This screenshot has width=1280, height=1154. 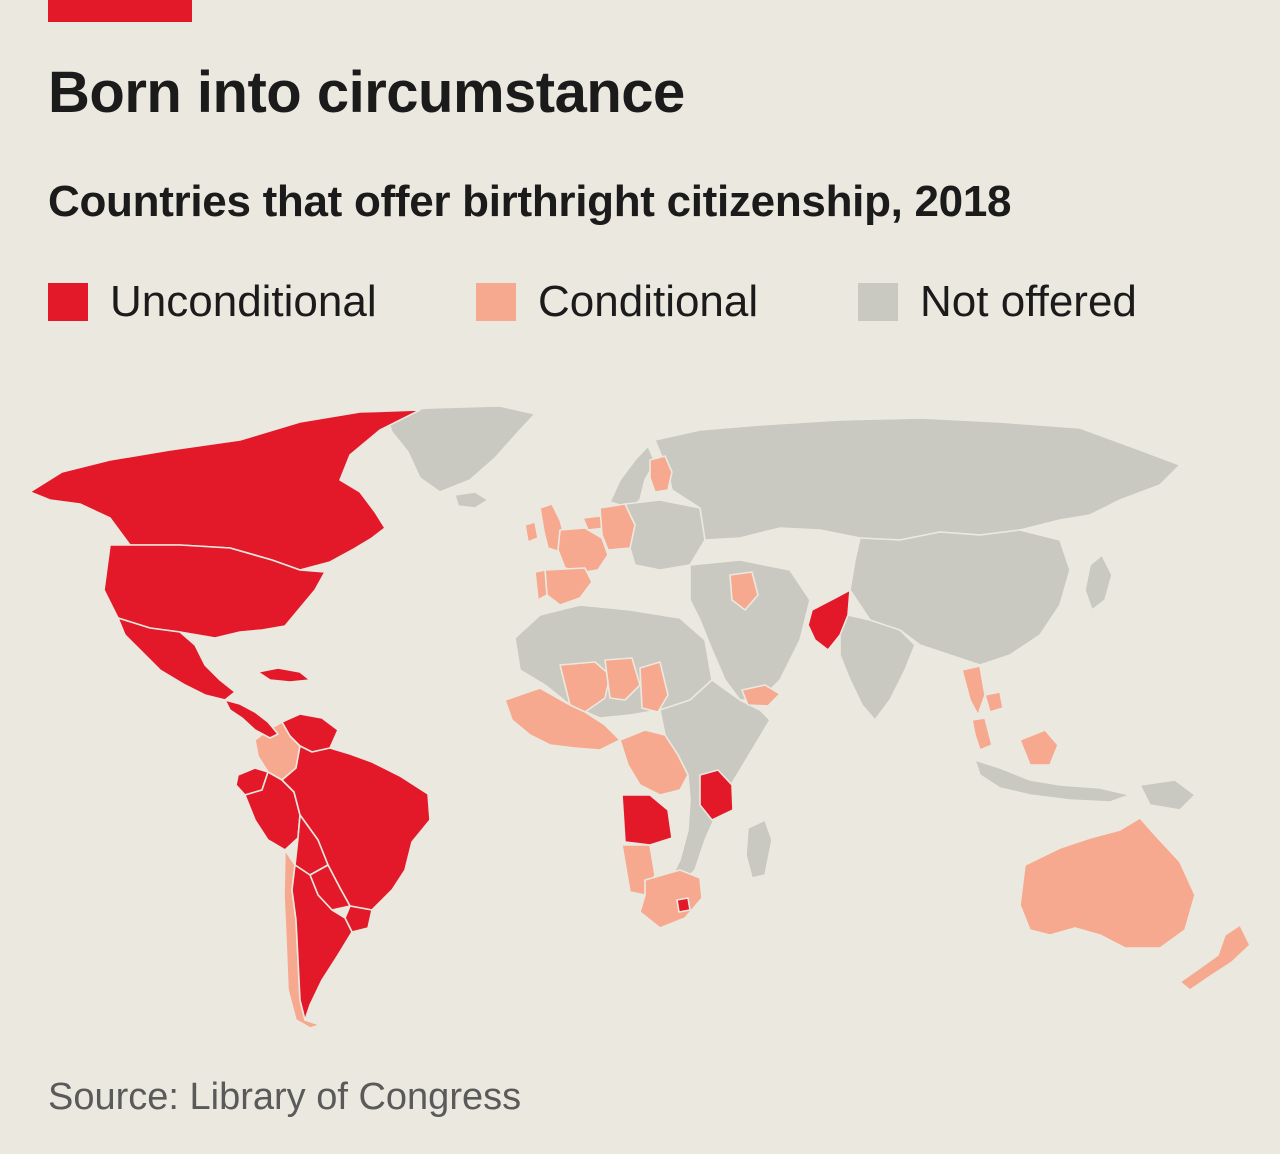 I want to click on accent-bar, so click(x=120, y=11).